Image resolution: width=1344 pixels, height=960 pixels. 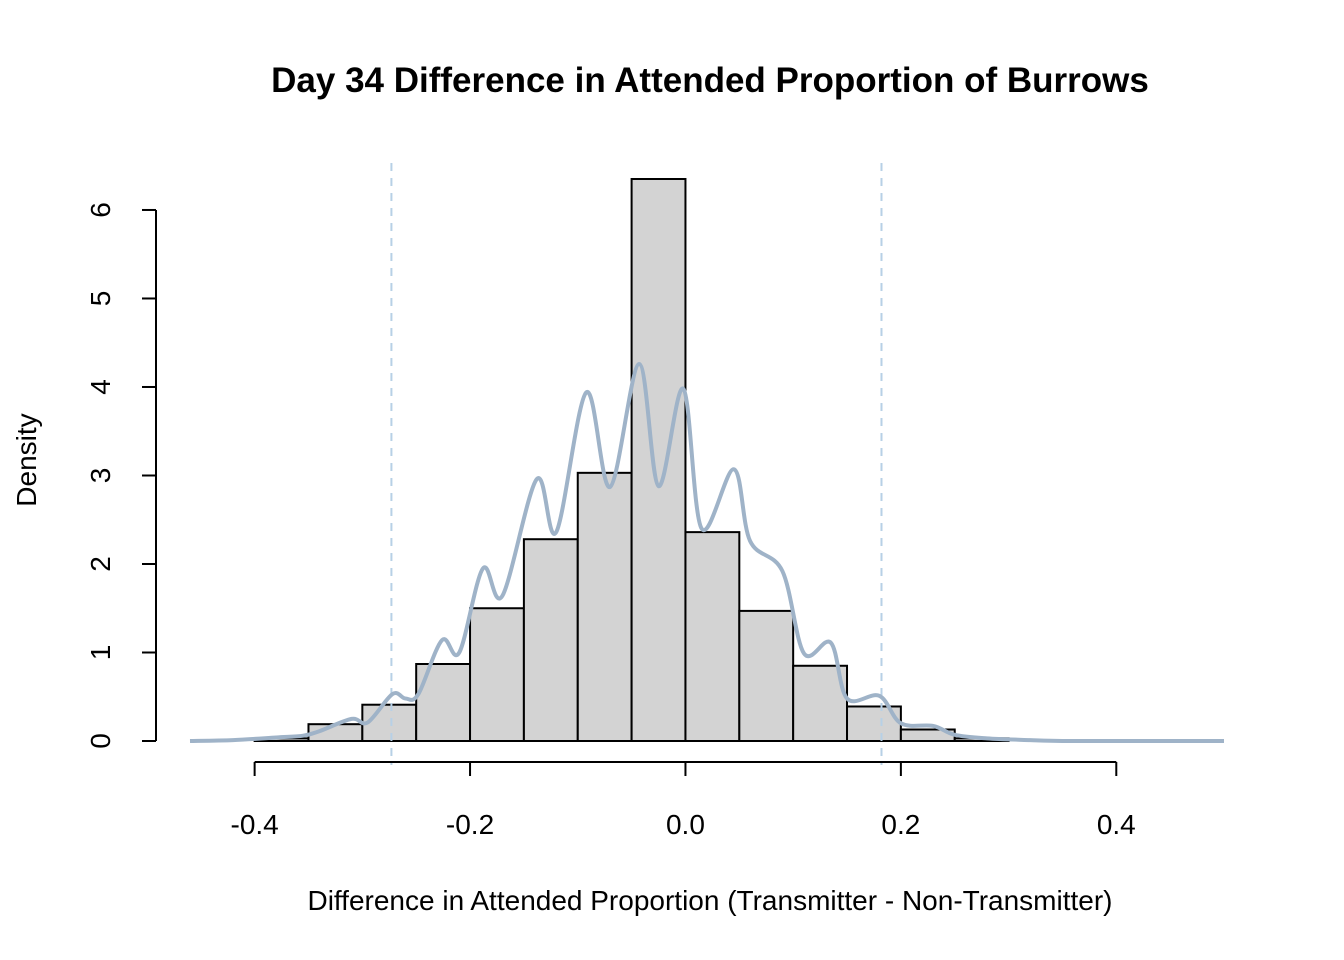 What do you see at coordinates (685, 824) in the screenshot?
I see `x-tick-label: 0.0` at bounding box center [685, 824].